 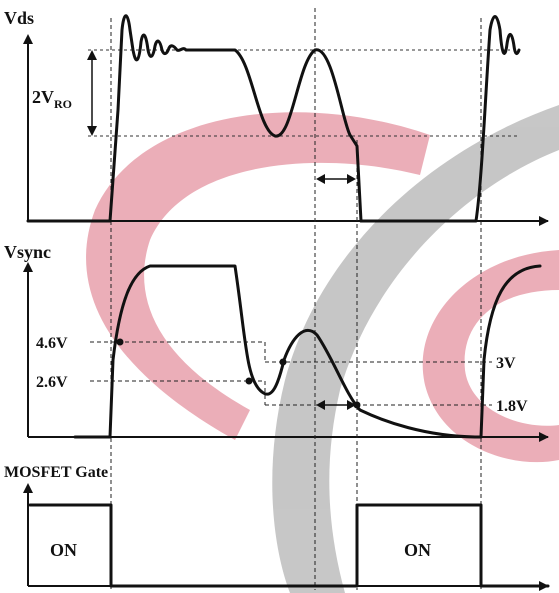 I want to click on vds-title: Vds, so click(x=19, y=18).